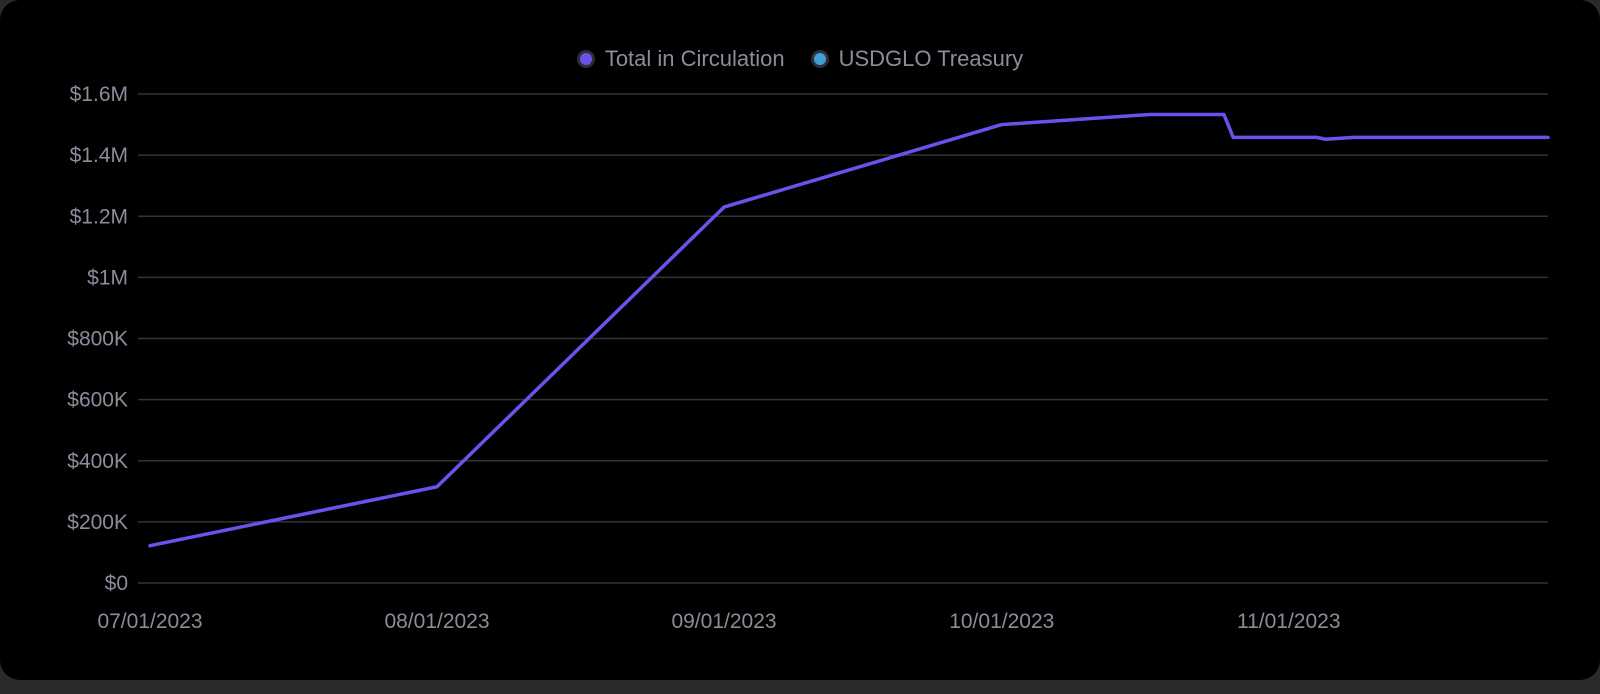 This screenshot has height=694, width=1600. I want to click on y-tick-label: $200K, so click(97, 522).